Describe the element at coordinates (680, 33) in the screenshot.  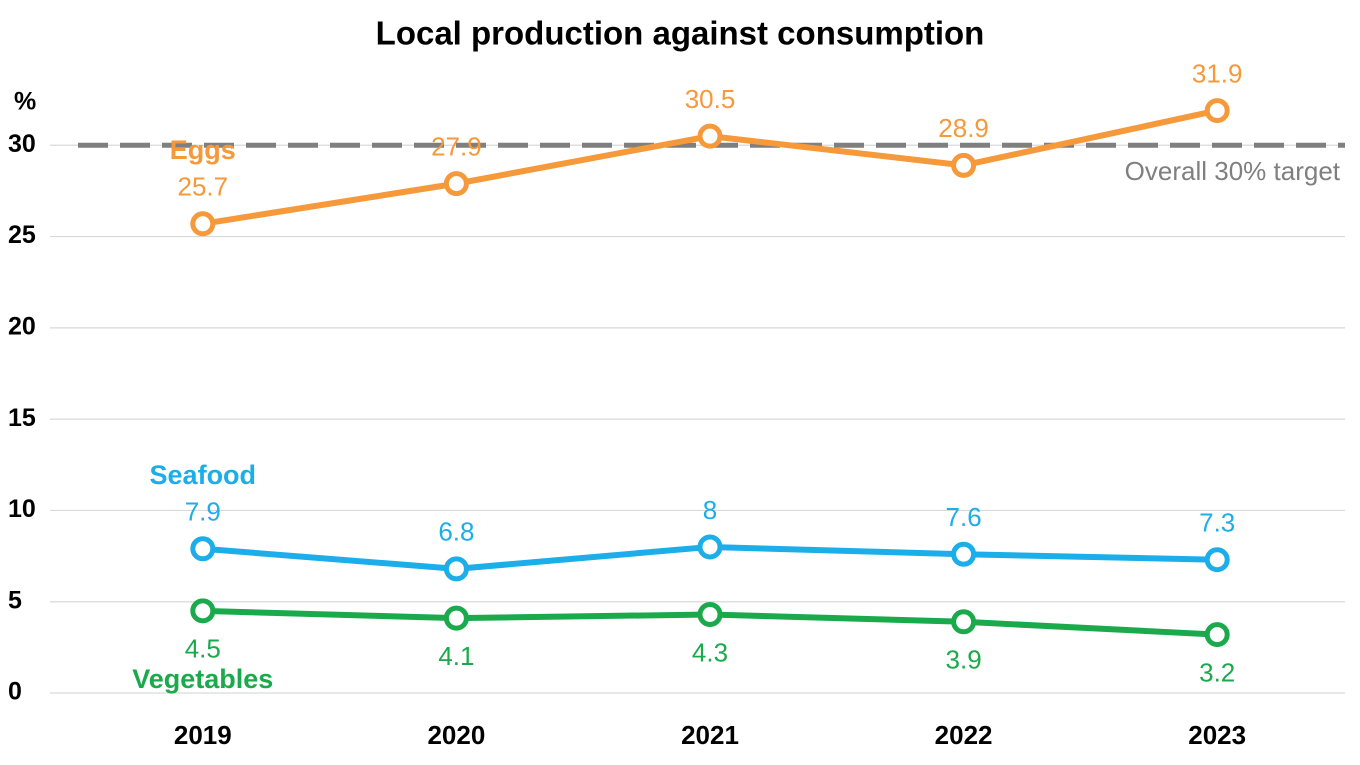
I see `chart-title: Local production against consumption` at that location.